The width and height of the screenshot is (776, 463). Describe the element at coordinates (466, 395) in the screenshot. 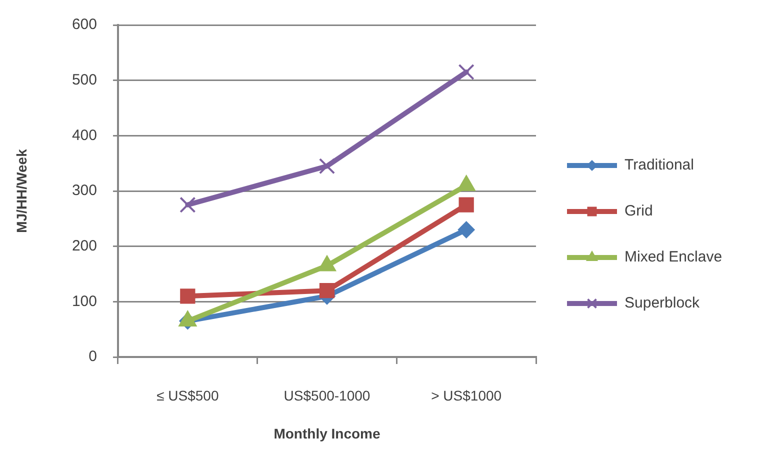

I see `x-tick-label: > US$1000` at that location.